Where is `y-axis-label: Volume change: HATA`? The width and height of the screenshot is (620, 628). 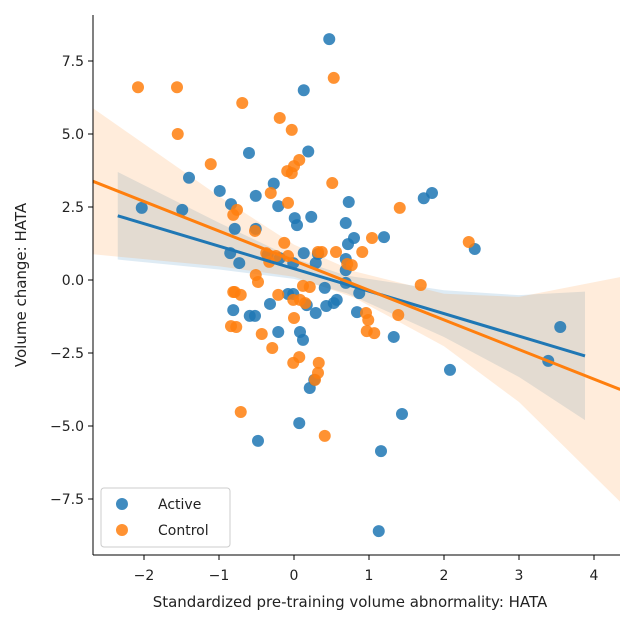
y-axis-label: Volume change: HATA is located at coordinates (21, 284).